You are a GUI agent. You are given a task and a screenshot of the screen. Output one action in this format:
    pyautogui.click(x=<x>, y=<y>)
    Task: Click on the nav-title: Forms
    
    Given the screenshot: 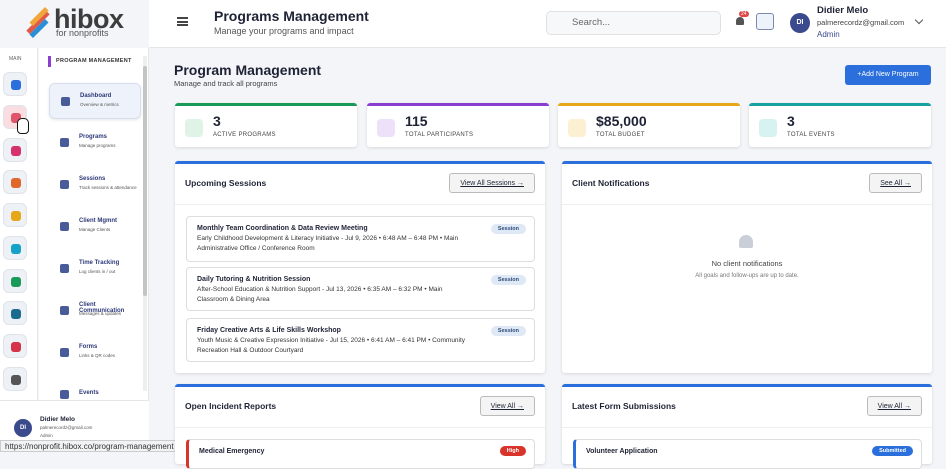 What is the action you would take?
    pyautogui.click(x=88, y=347)
    